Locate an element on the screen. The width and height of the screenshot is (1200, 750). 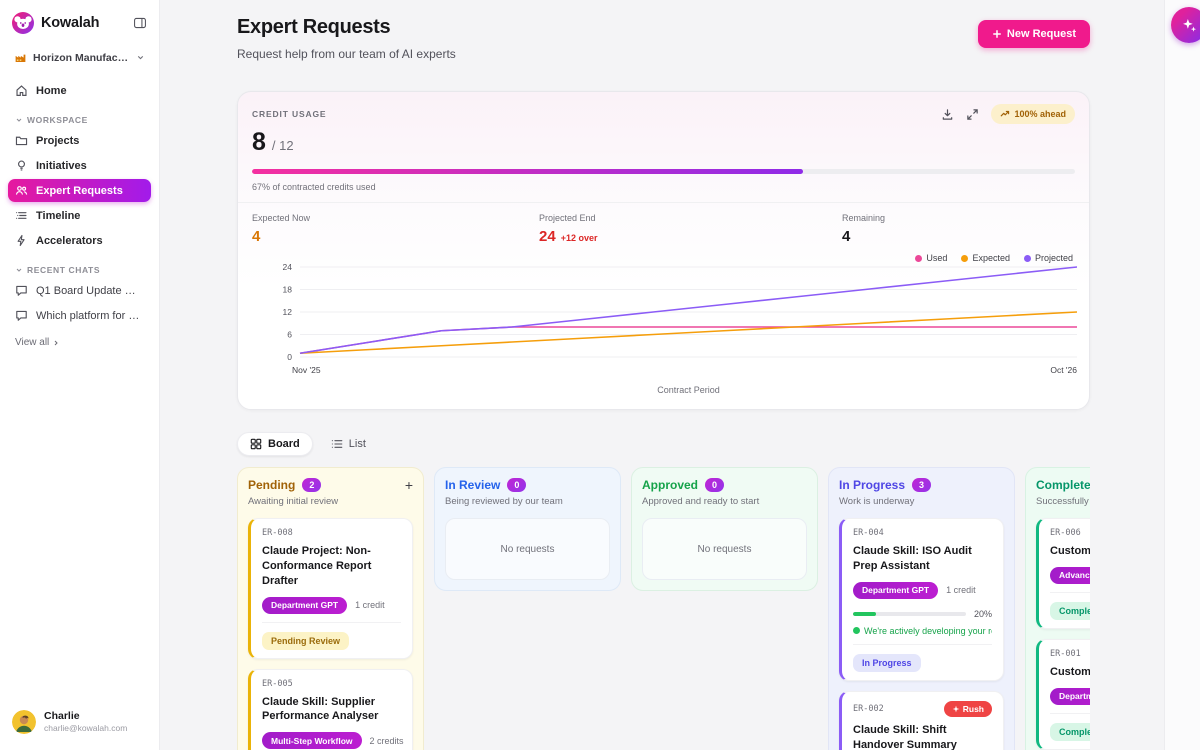
legend-item: Used is located at coordinates (931, 258).